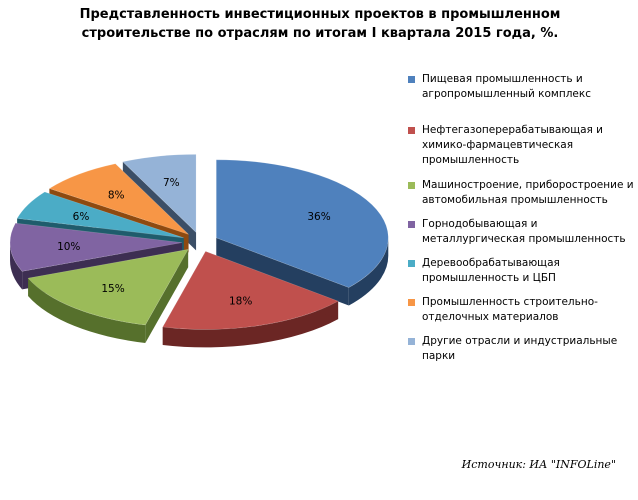 Image resolution: width=638 pixels, height=500 pixels. I want to click on legend-label: Другие отрасли и индустриальные парки, so click(520, 348).